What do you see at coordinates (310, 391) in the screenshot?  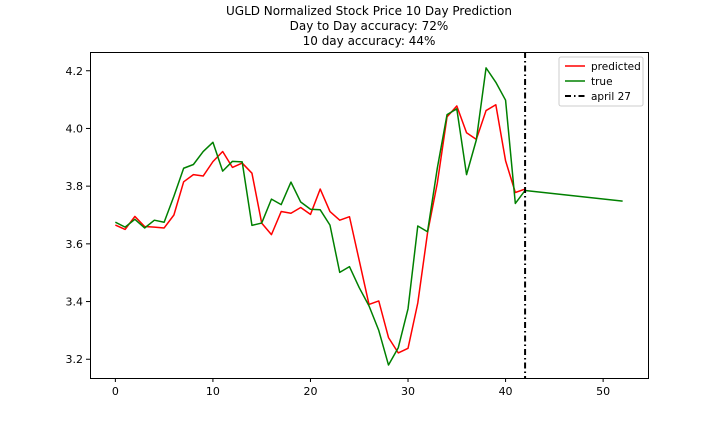 I see `x-tick-label: 20` at bounding box center [310, 391].